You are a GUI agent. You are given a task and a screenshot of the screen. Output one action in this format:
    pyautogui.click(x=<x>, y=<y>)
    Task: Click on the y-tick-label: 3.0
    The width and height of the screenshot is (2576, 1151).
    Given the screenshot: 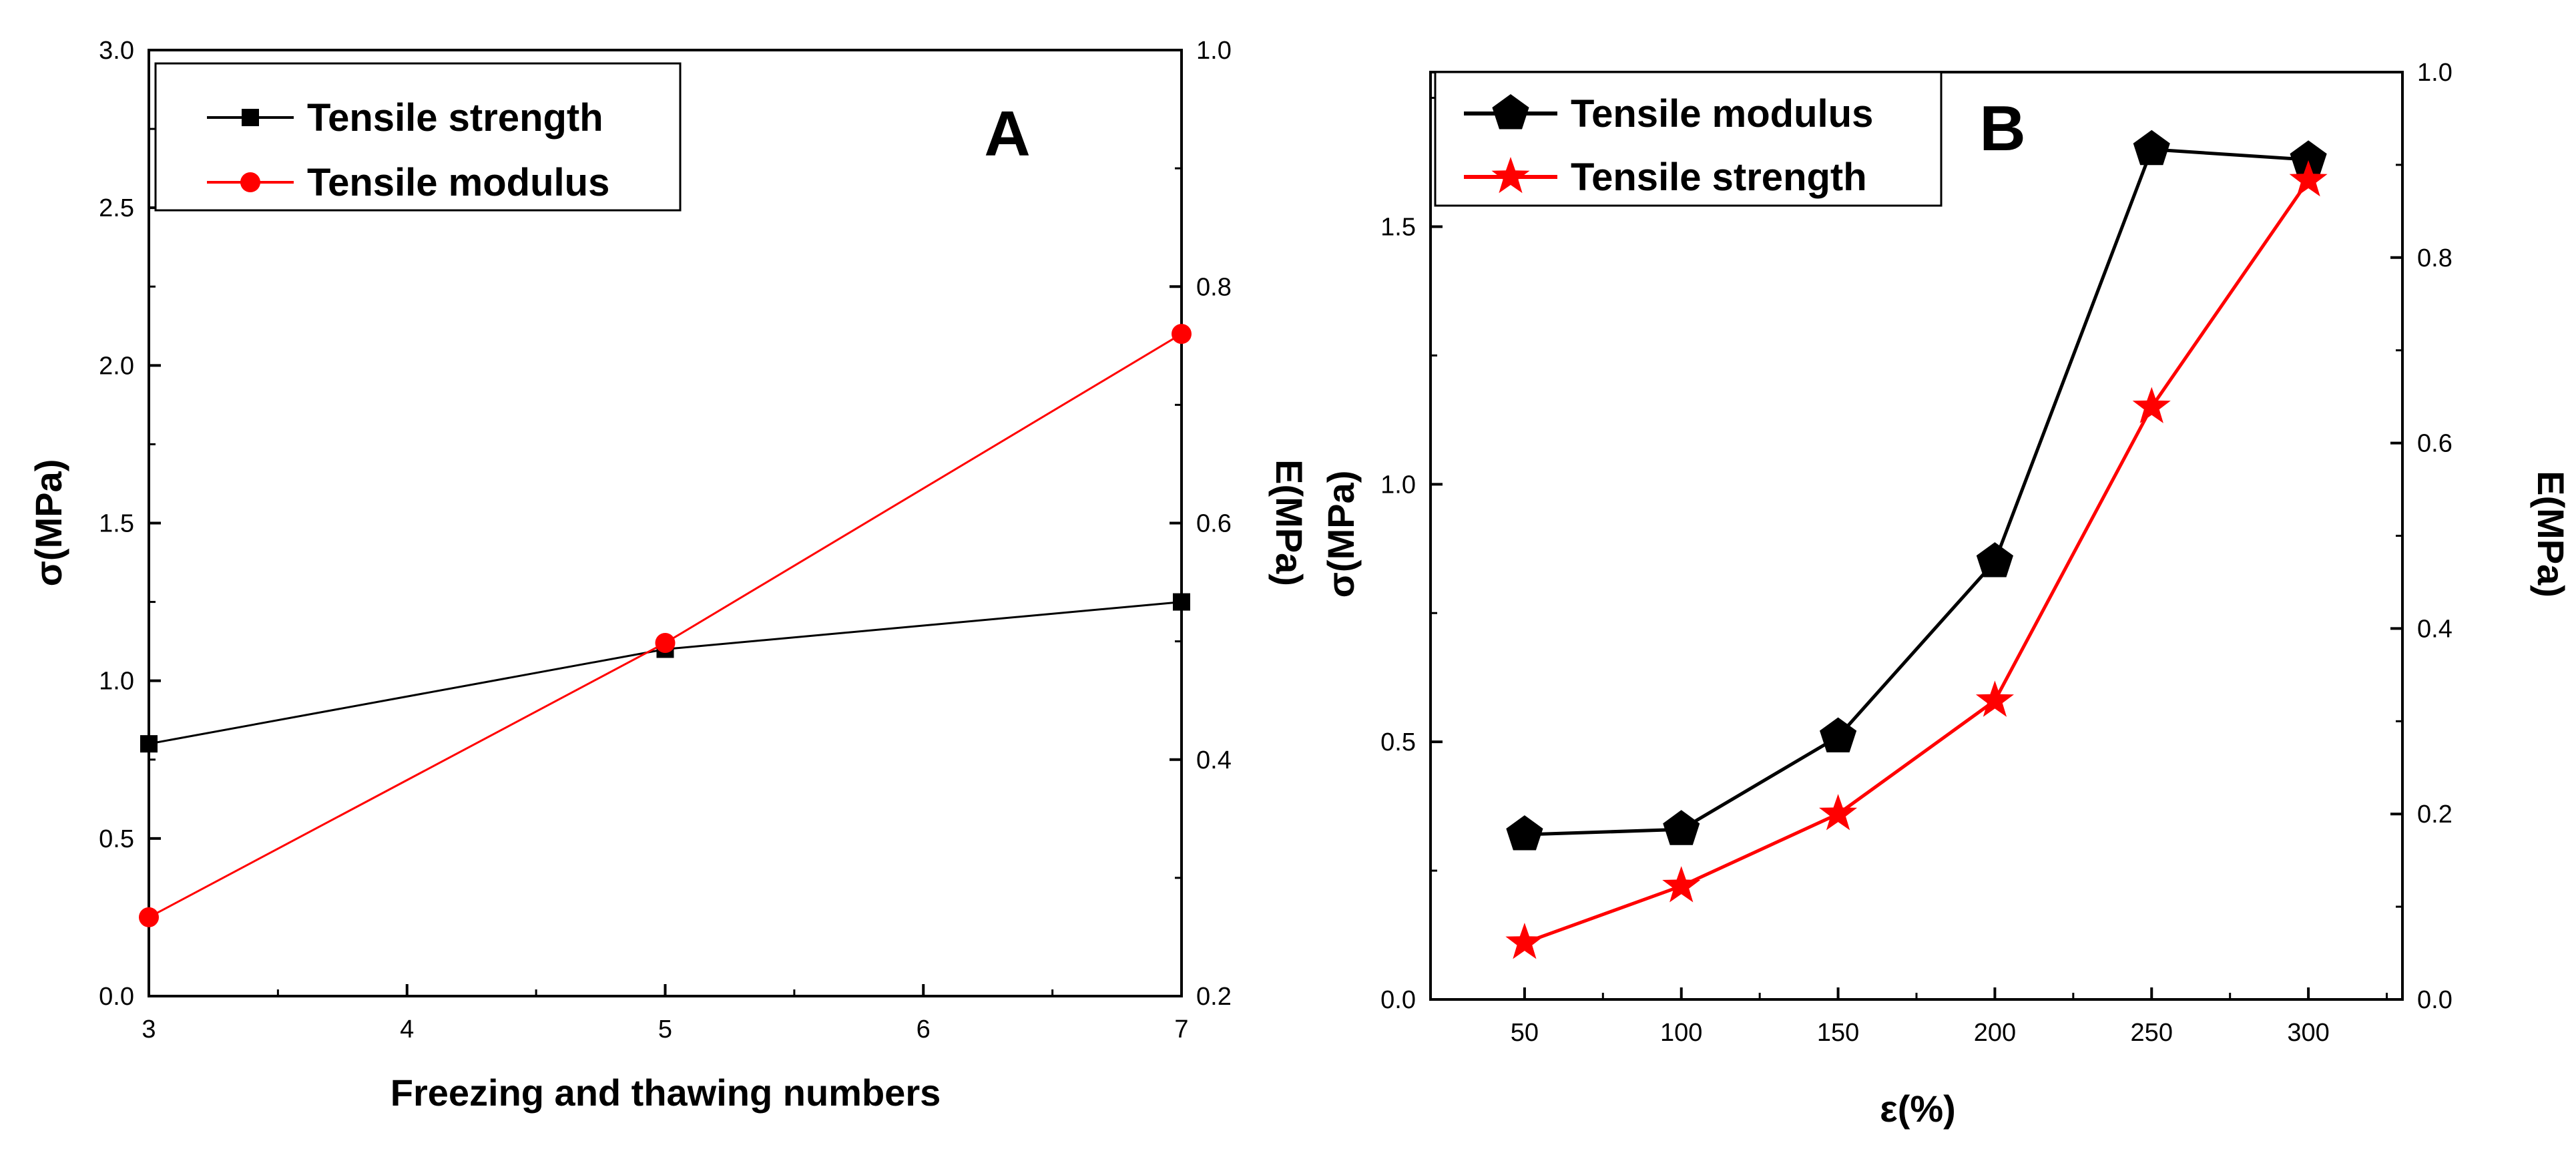 What is the action you would take?
    pyautogui.click(x=116, y=51)
    